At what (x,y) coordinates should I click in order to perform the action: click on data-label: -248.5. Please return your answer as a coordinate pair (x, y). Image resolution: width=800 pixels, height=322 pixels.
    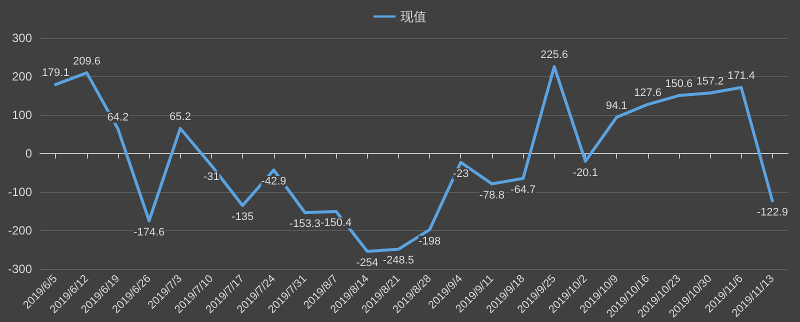
    Looking at the image, I should click on (398, 260).